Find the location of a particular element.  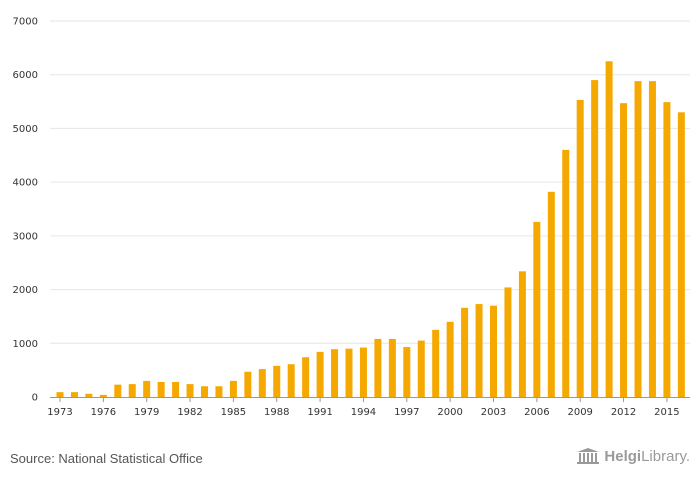

bar-1991 is located at coordinates (320, 374).